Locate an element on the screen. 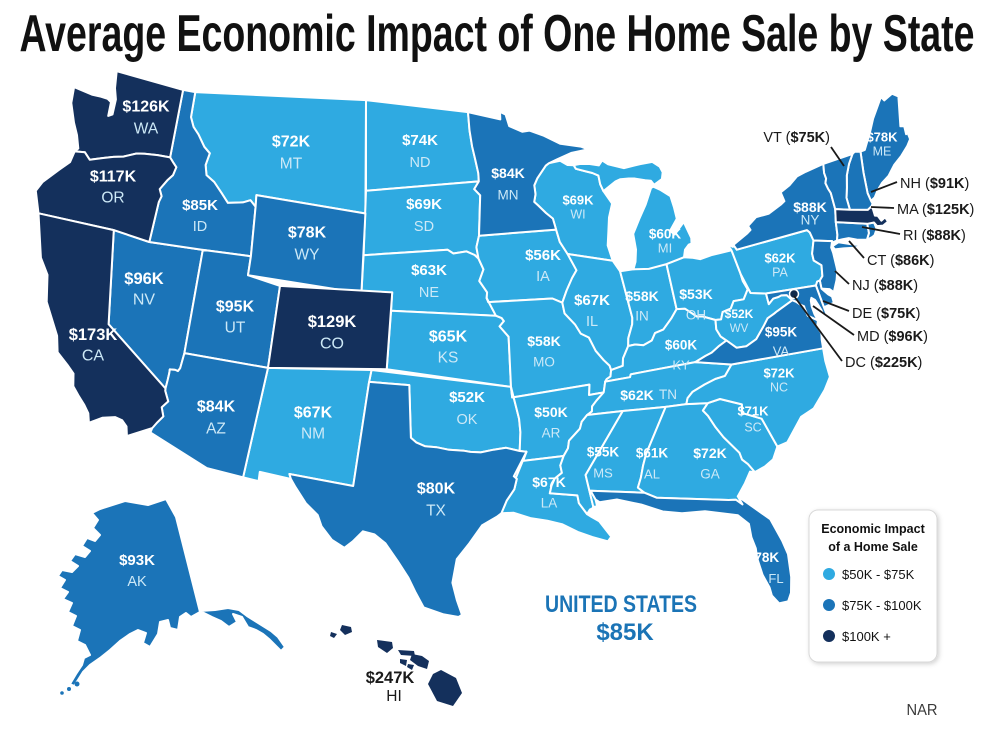  svg-text: MN is located at coordinates (508, 195).